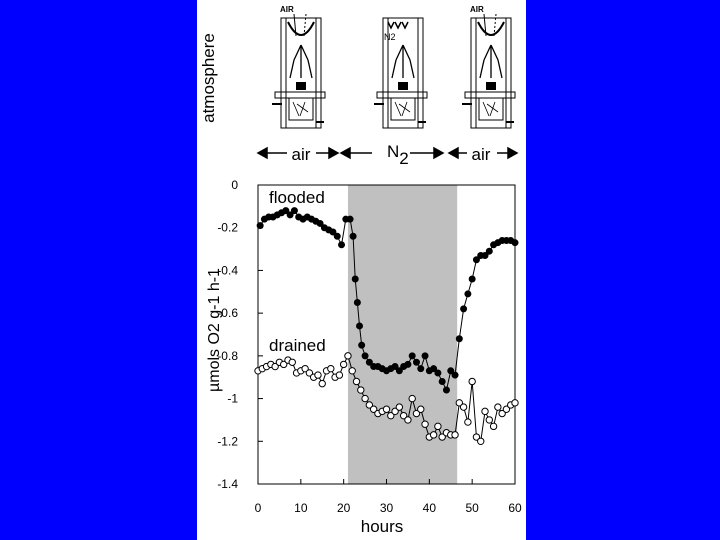 This screenshot has height=540, width=720. I want to click on atmosphere-label: atmosphere, so click(208, 78).